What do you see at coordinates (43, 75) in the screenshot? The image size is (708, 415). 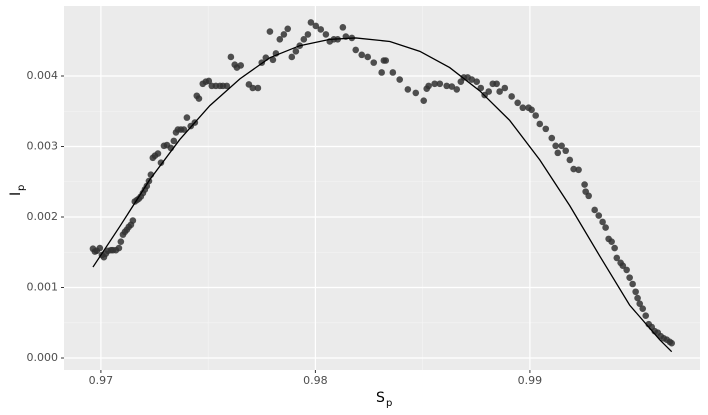 I see `y-tick-label: 0.004` at bounding box center [43, 75].